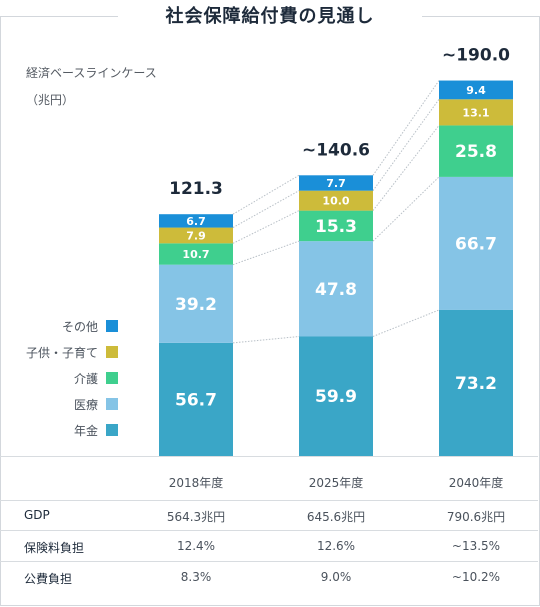  I want to click on unit-label: （兆円）, so click(50, 100).